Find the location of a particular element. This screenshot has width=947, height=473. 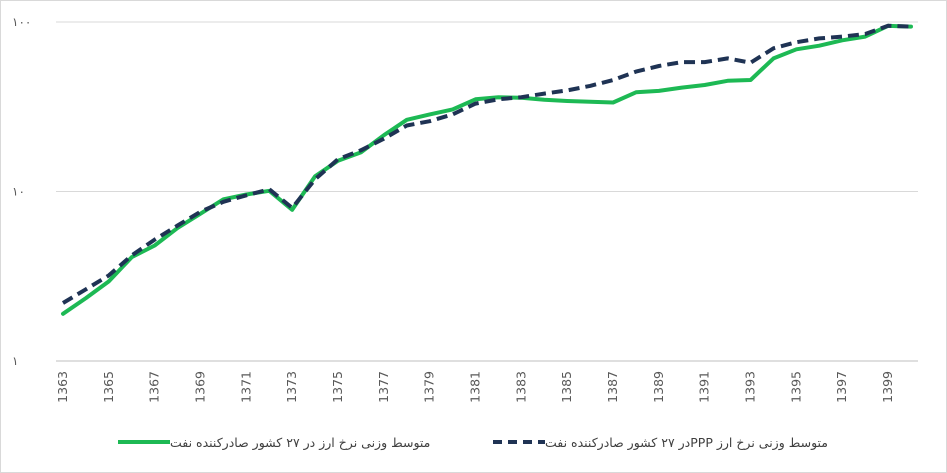

x-tick-label: 1395 is located at coordinates (795, 387).